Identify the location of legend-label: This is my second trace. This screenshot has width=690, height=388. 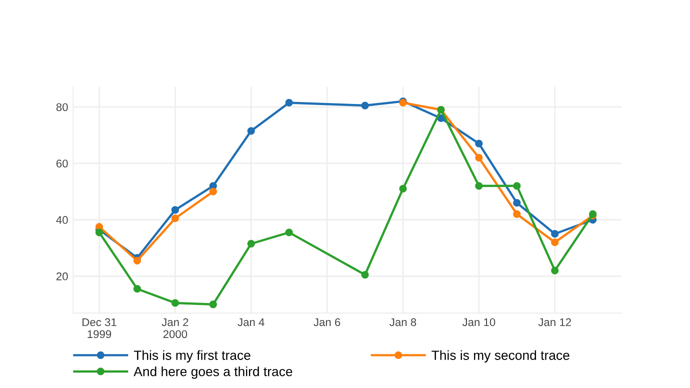
(501, 356).